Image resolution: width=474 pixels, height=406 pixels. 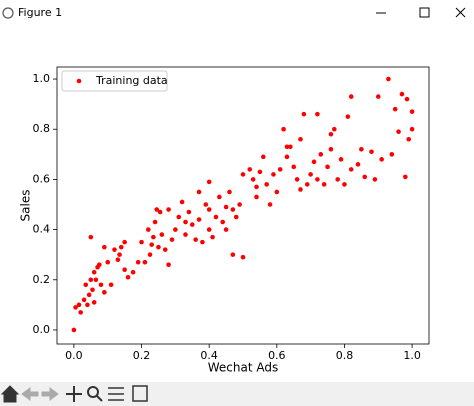 I want to click on configure-button, so click(x=116, y=394).